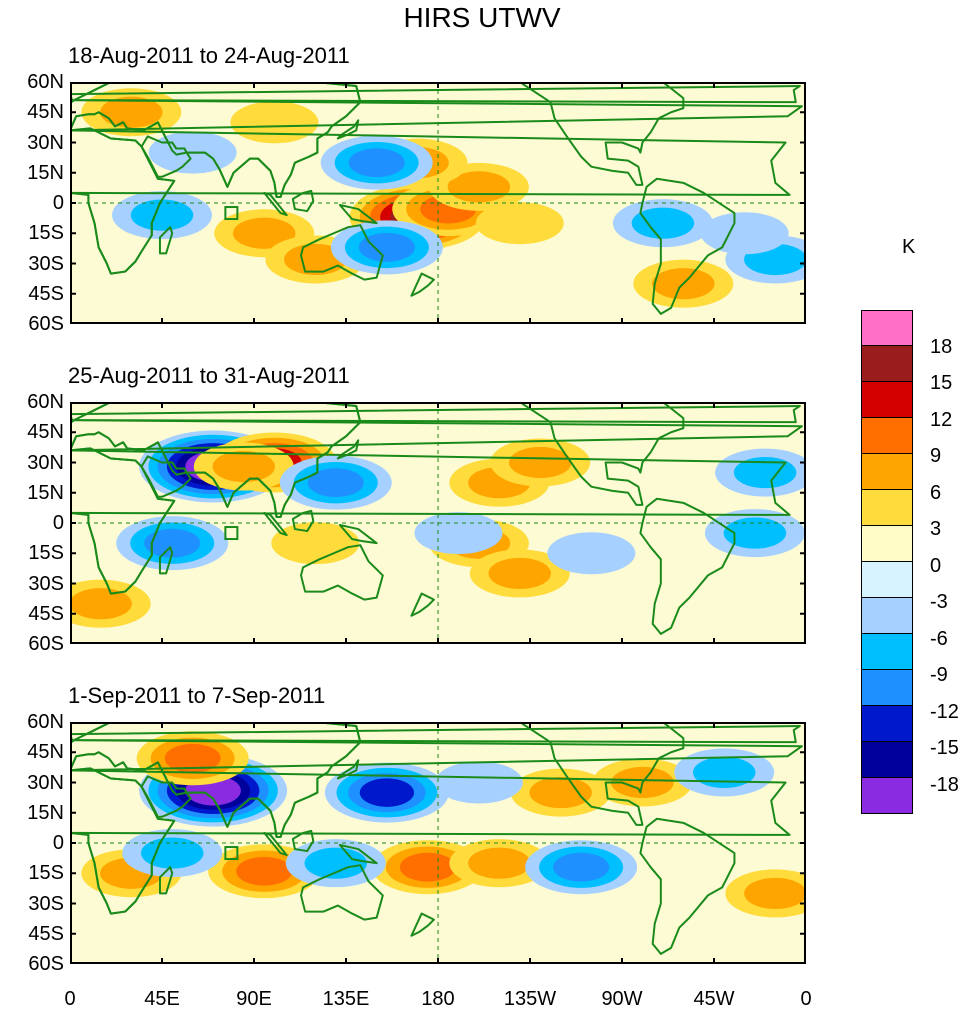 The height and width of the screenshot is (1013, 964). I want to click on colorbar-label: -12, so click(944, 711).